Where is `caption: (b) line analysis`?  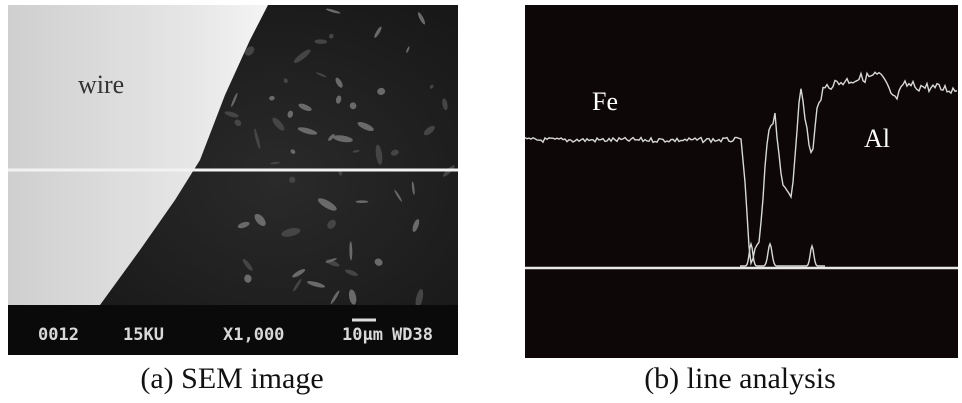
caption: (b) line analysis is located at coordinates (740, 378).